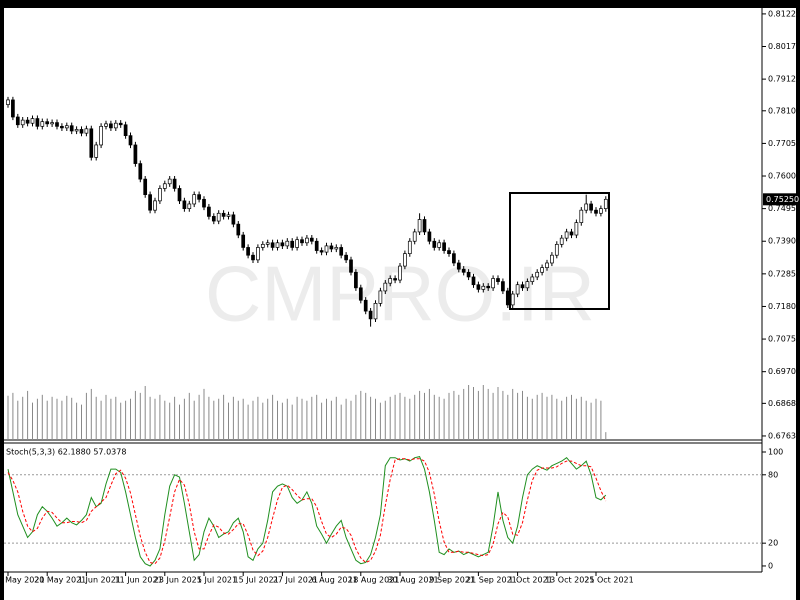 The height and width of the screenshot is (600, 800). What do you see at coordinates (773, 474) in the screenshot?
I see `y-tick-label: 80` at bounding box center [773, 474].